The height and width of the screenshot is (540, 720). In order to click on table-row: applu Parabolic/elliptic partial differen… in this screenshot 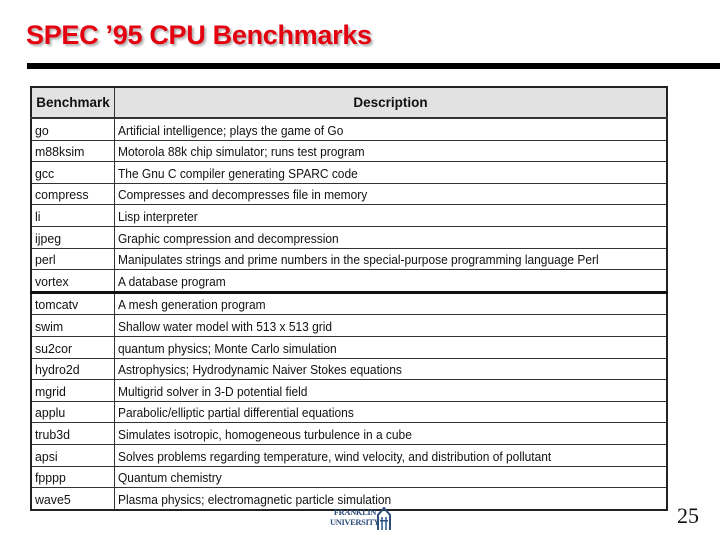, I will do `click(349, 412)`.